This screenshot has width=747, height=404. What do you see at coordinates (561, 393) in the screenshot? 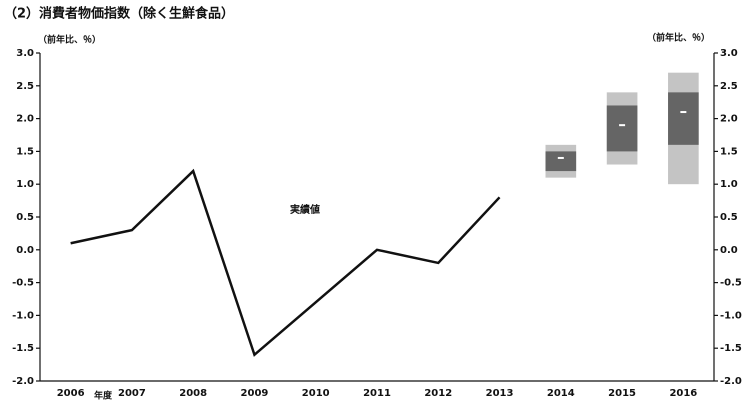
I see `x-tick-label: 2014` at bounding box center [561, 393].